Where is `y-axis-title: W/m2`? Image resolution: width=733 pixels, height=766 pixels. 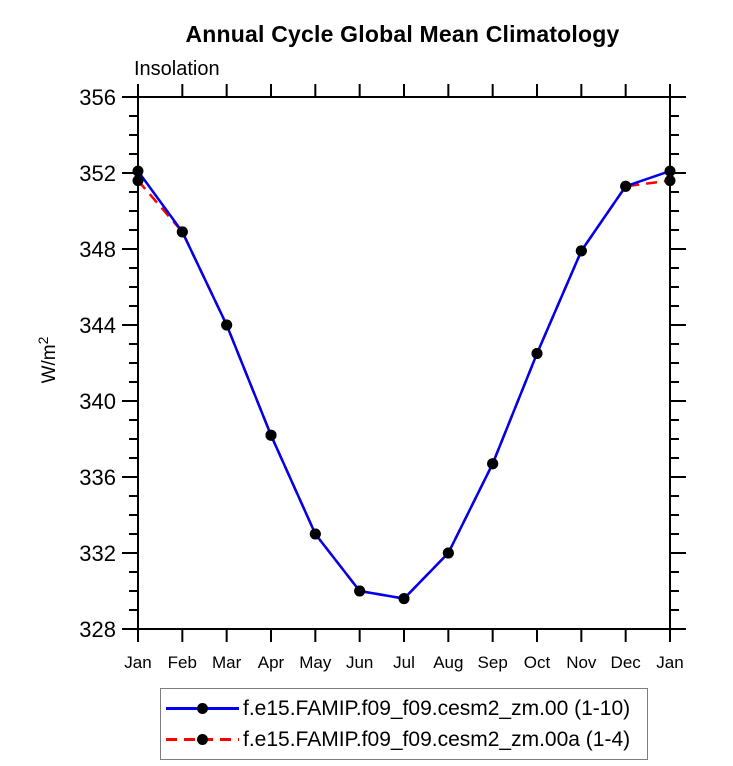
y-axis-title: W/m2 is located at coordinates (47, 359).